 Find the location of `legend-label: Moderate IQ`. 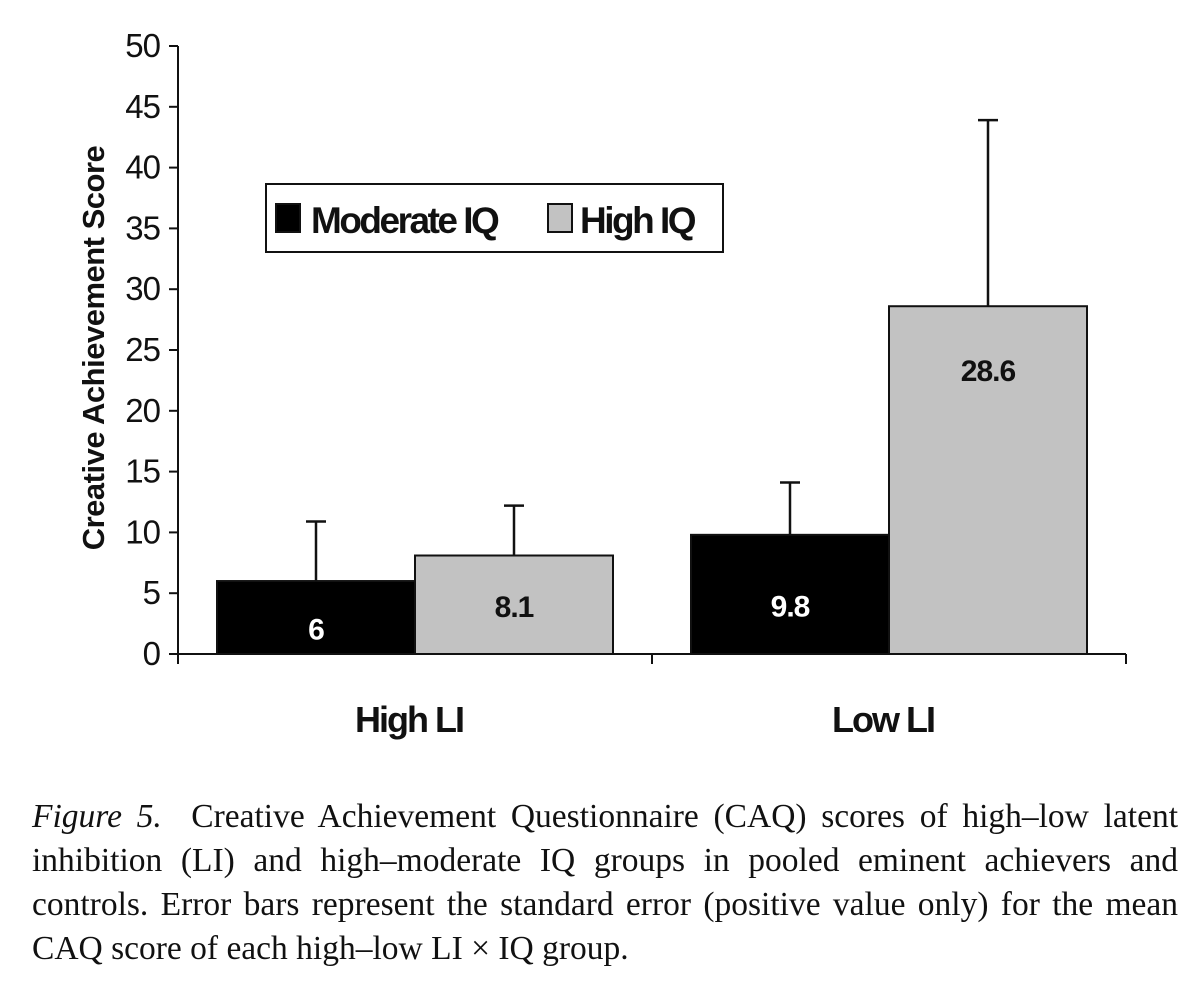

legend-label: Moderate IQ is located at coordinates (405, 220).